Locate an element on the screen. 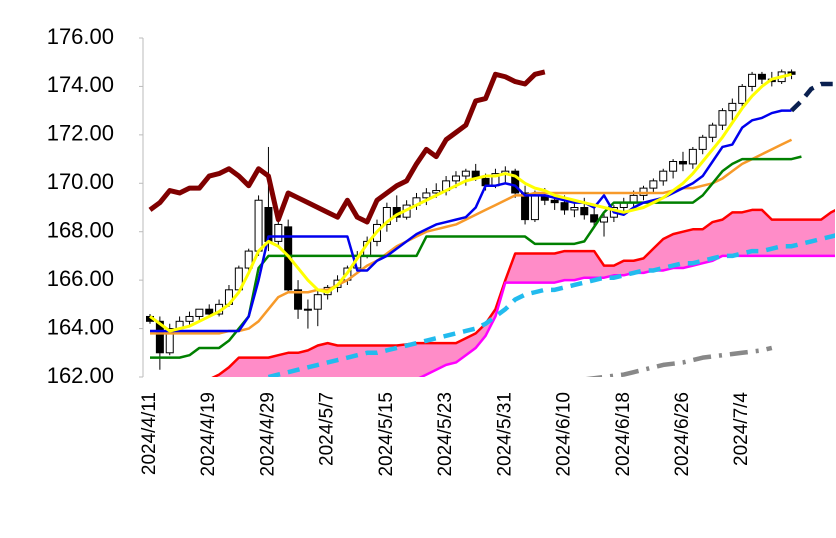 This screenshot has height=538, width=836. x-tick-label: 2024/6/10 is located at coordinates (564, 434).